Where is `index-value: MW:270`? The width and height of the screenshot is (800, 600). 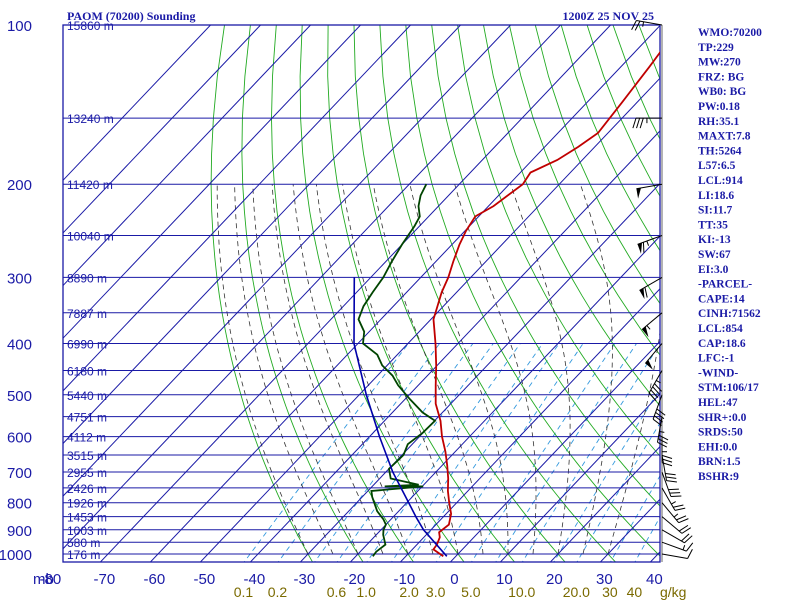 index-value: MW:270 is located at coordinates (719, 63).